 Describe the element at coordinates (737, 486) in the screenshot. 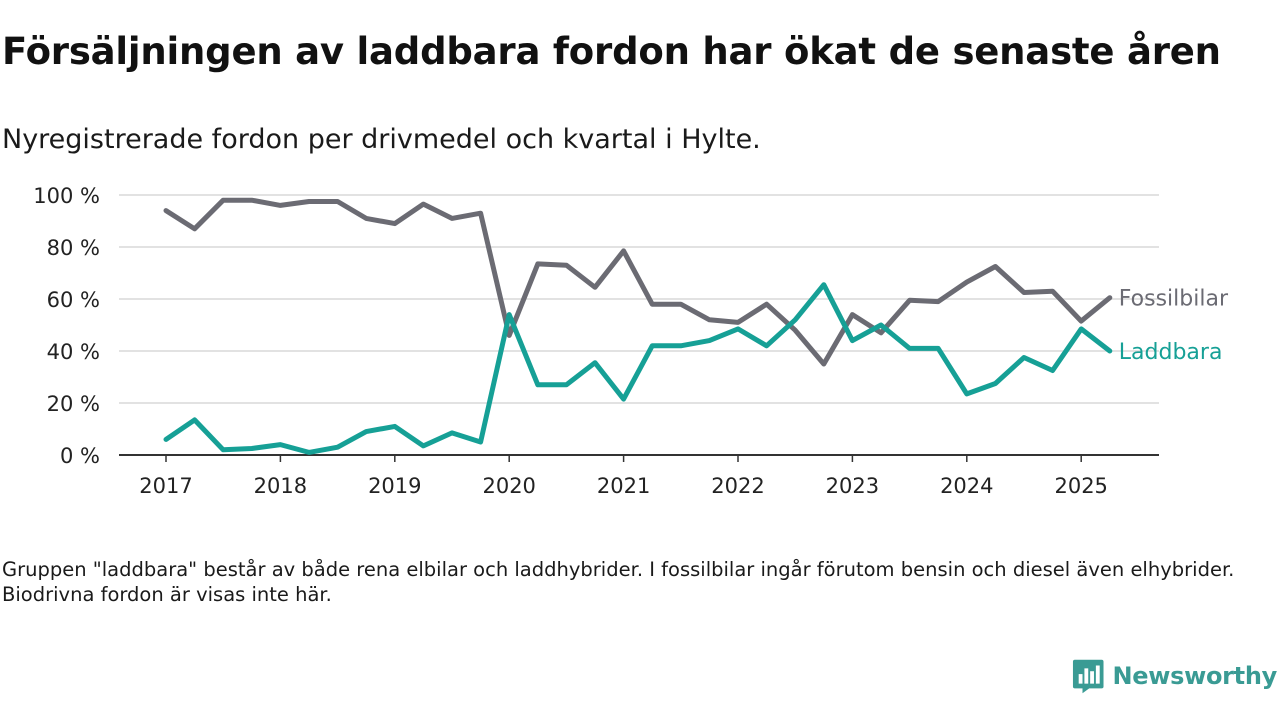

I see `x-tick-label: 2022` at that location.